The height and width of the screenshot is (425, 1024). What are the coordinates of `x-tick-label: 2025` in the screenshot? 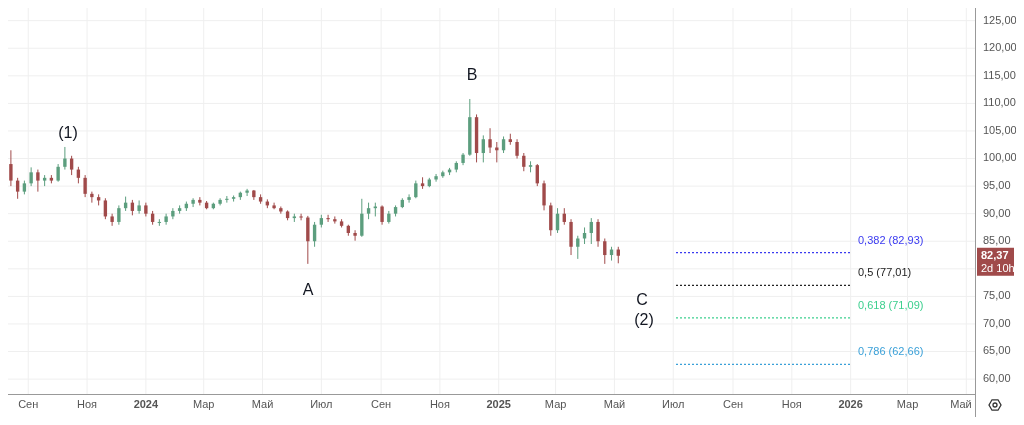 It's located at (498, 404).